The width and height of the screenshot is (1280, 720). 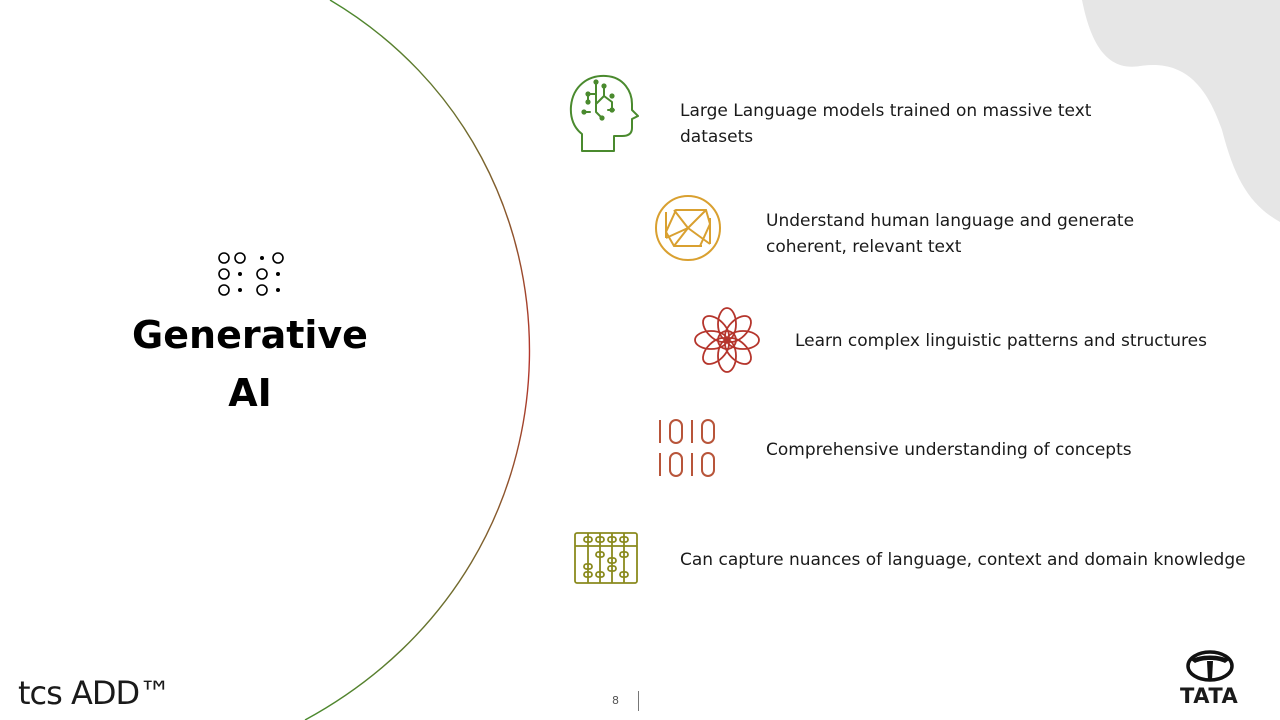 I want to click on brain-circuit-icon, so click(x=604, y=113).